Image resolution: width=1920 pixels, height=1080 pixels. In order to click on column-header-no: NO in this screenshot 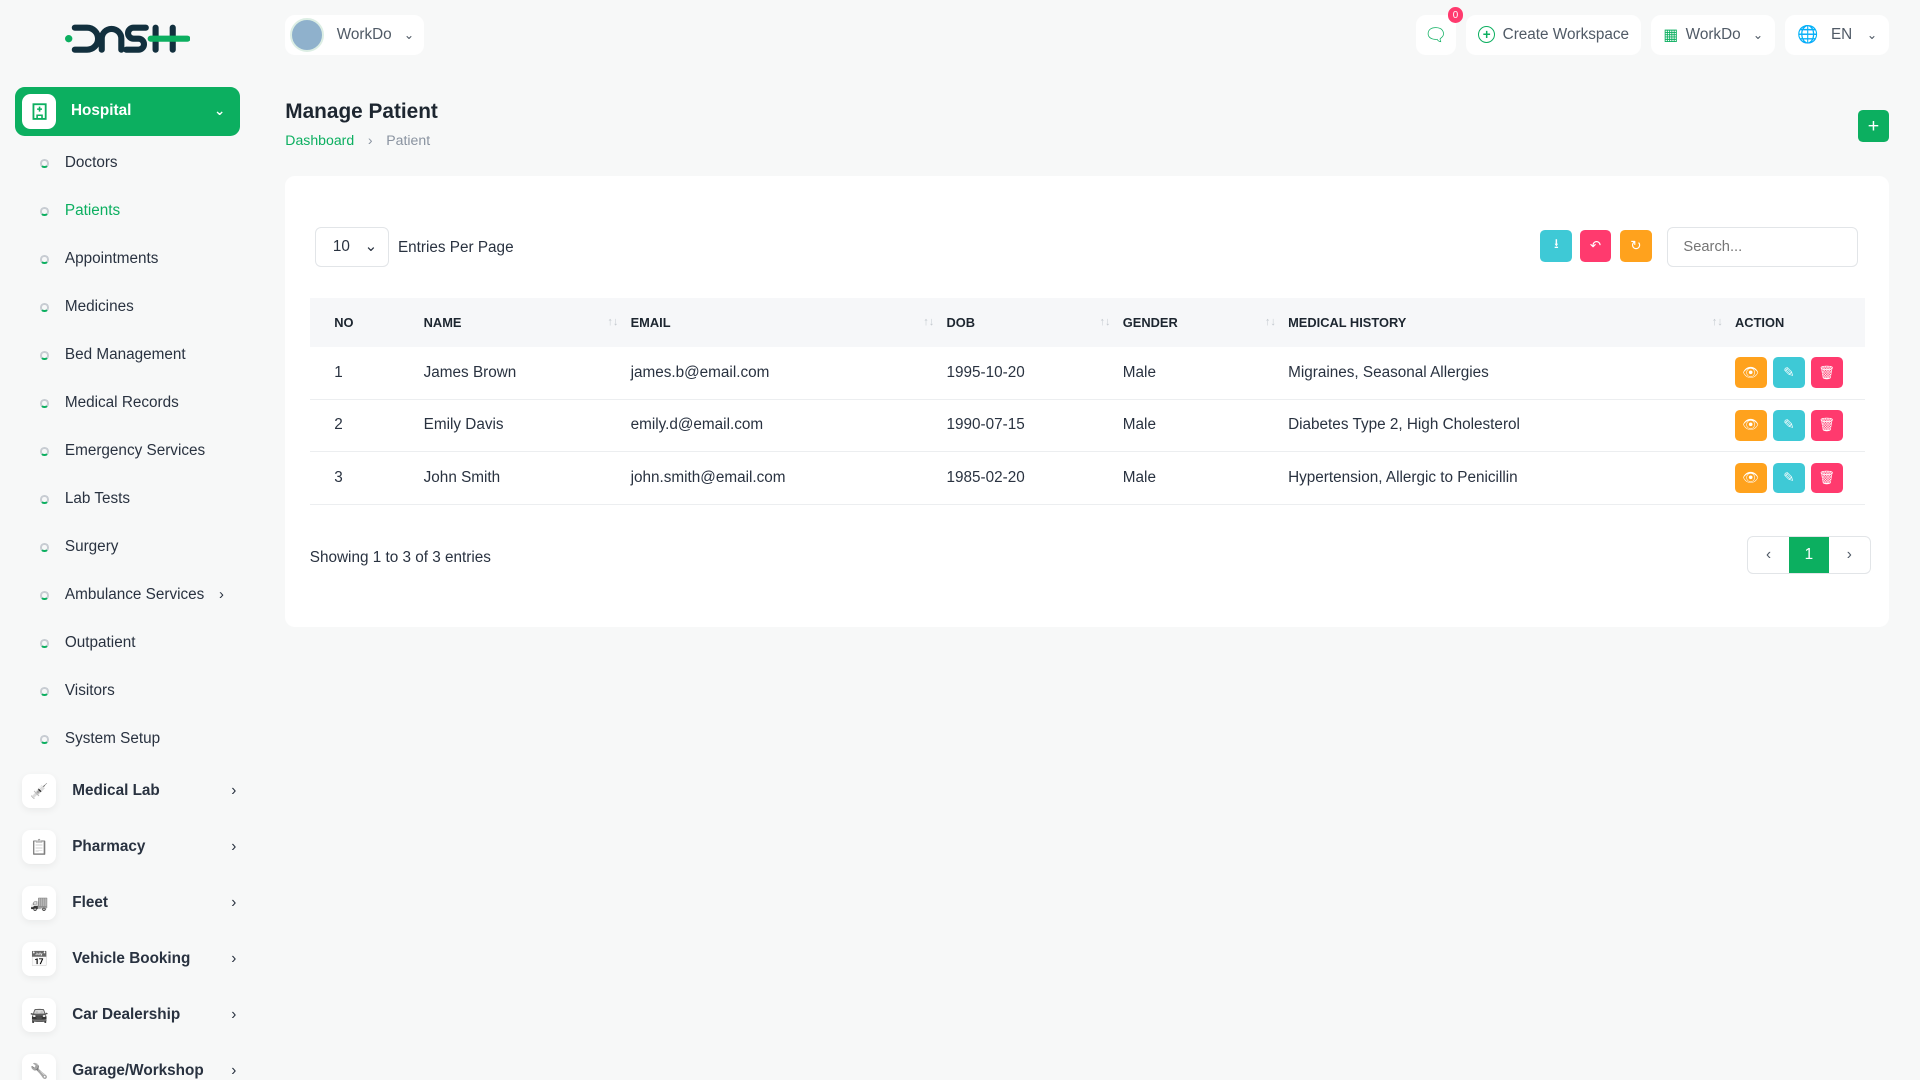, I will do `click(366, 322)`.